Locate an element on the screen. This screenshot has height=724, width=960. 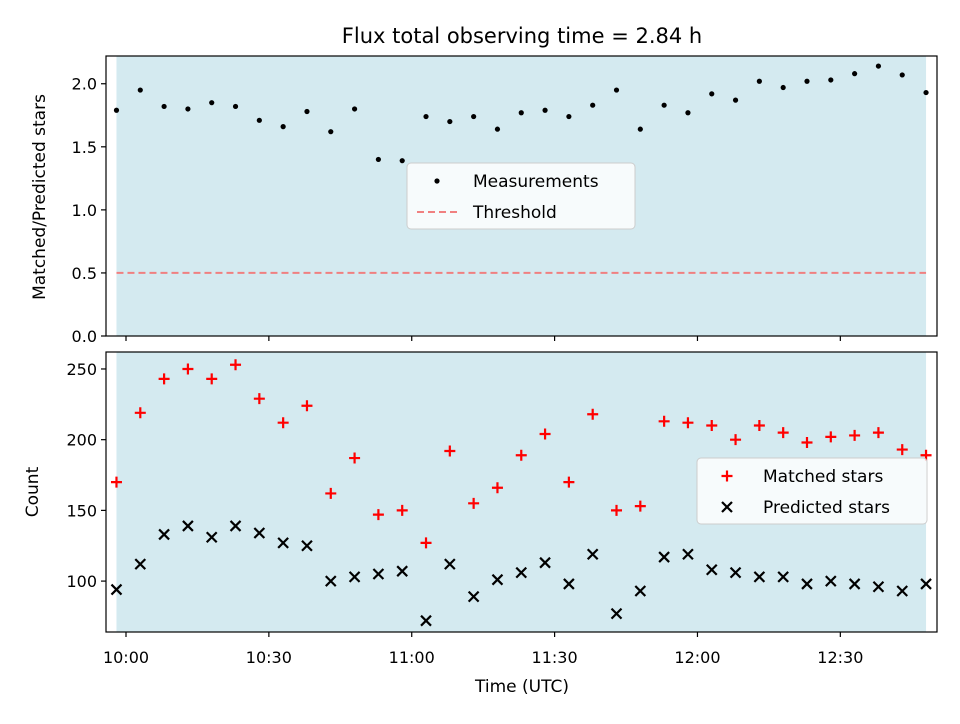
x-tick-label: 11:30 is located at coordinates (555, 657).